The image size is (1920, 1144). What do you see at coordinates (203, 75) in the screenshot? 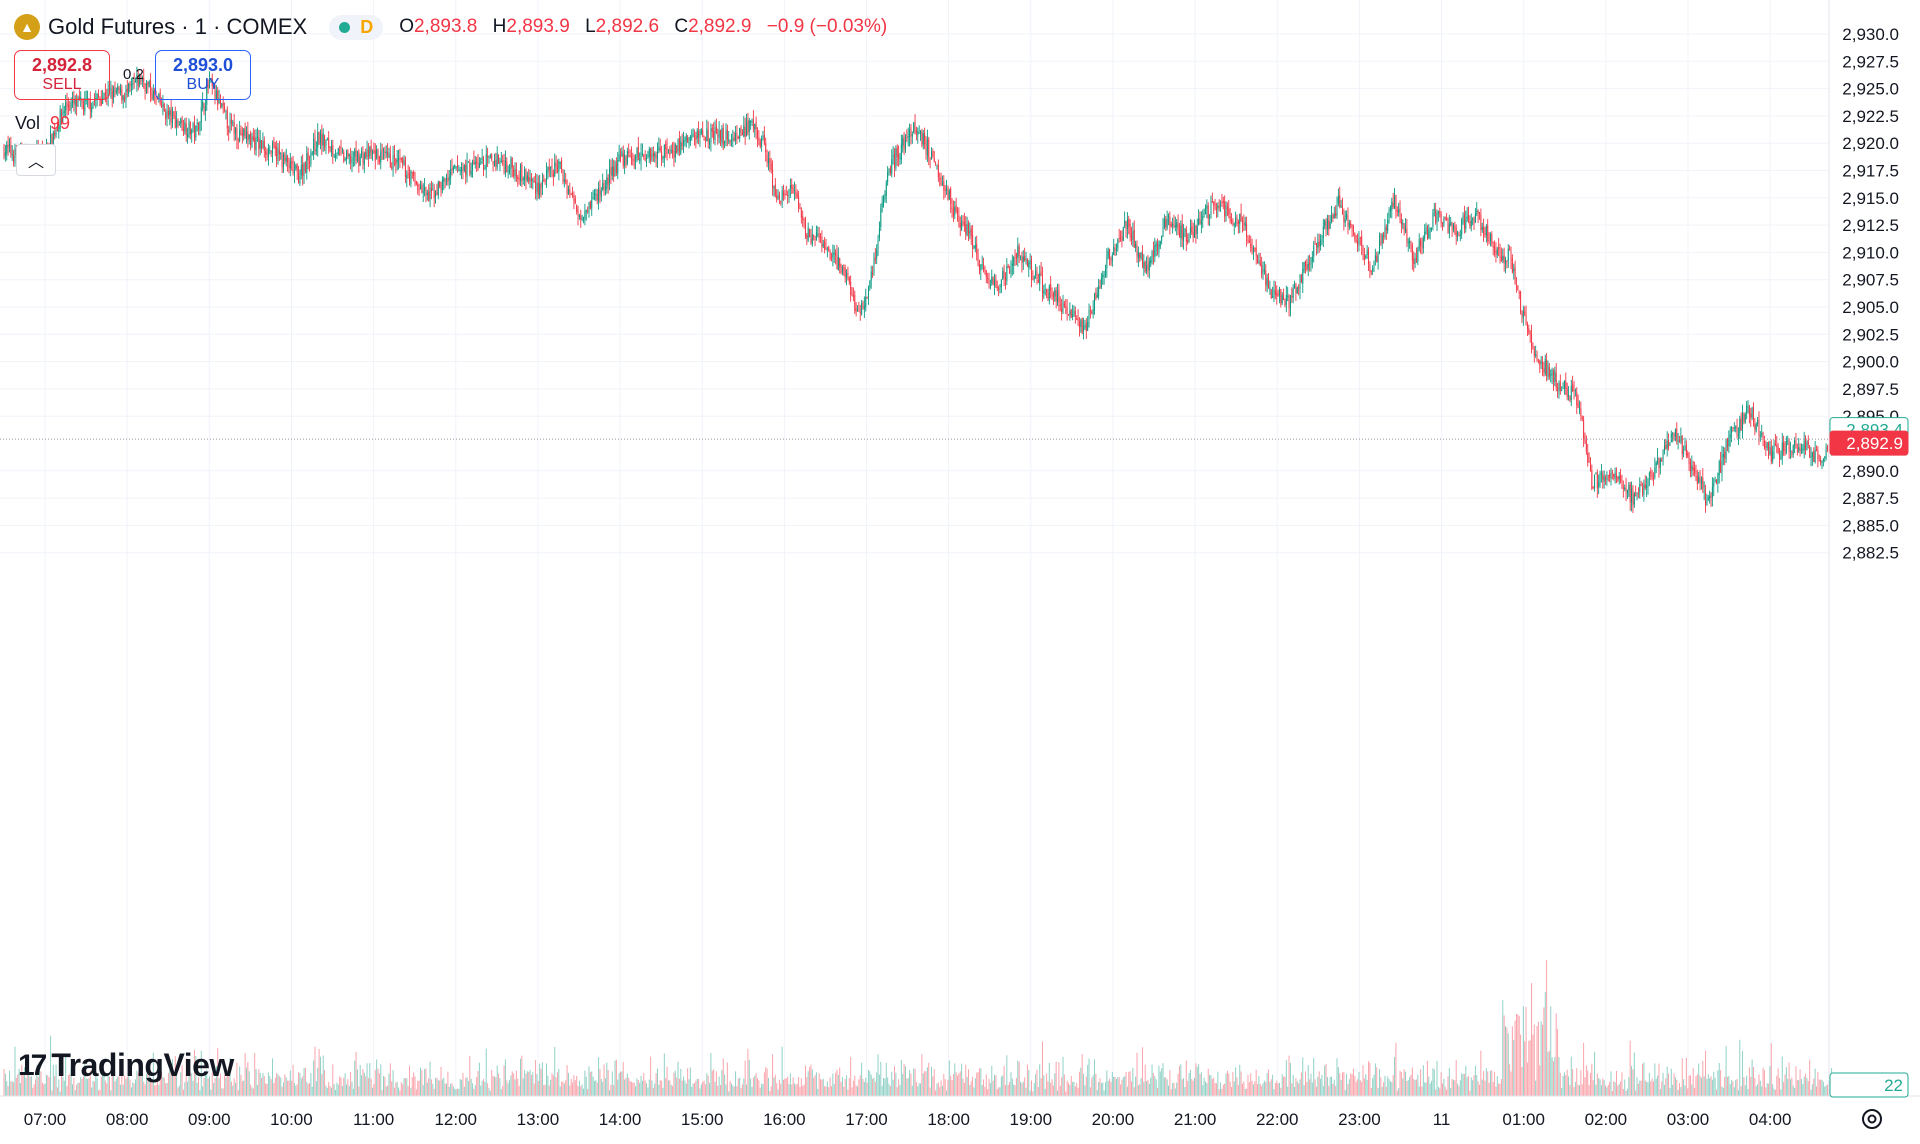
I see `buy-button: 2,893.0 BUY` at bounding box center [203, 75].